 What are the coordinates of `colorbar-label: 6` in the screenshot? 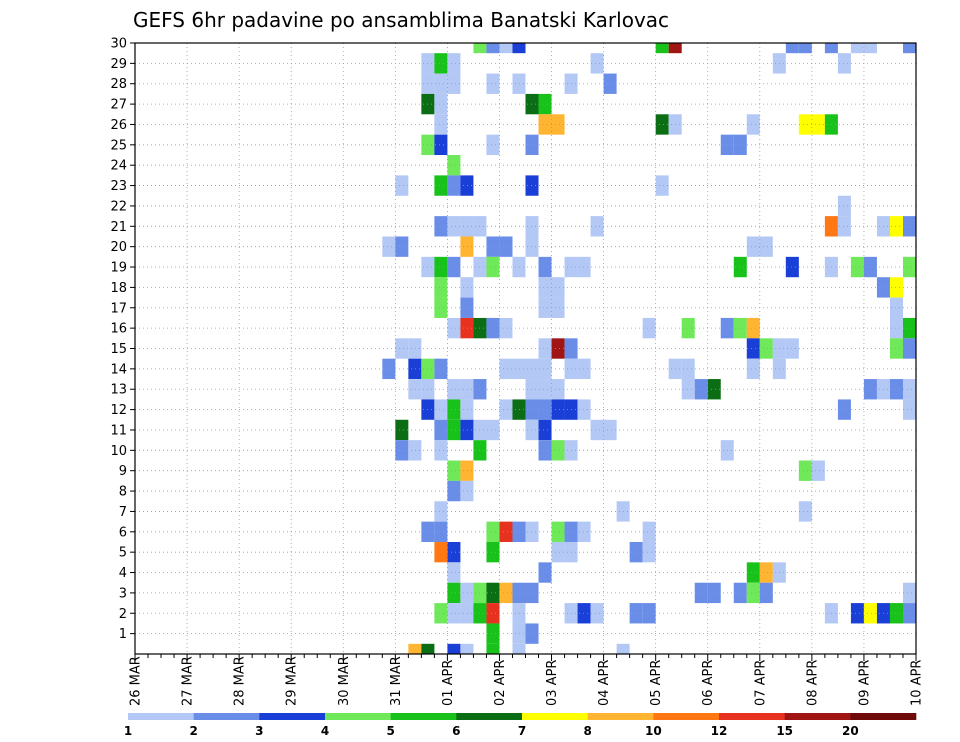 It's located at (456, 731).